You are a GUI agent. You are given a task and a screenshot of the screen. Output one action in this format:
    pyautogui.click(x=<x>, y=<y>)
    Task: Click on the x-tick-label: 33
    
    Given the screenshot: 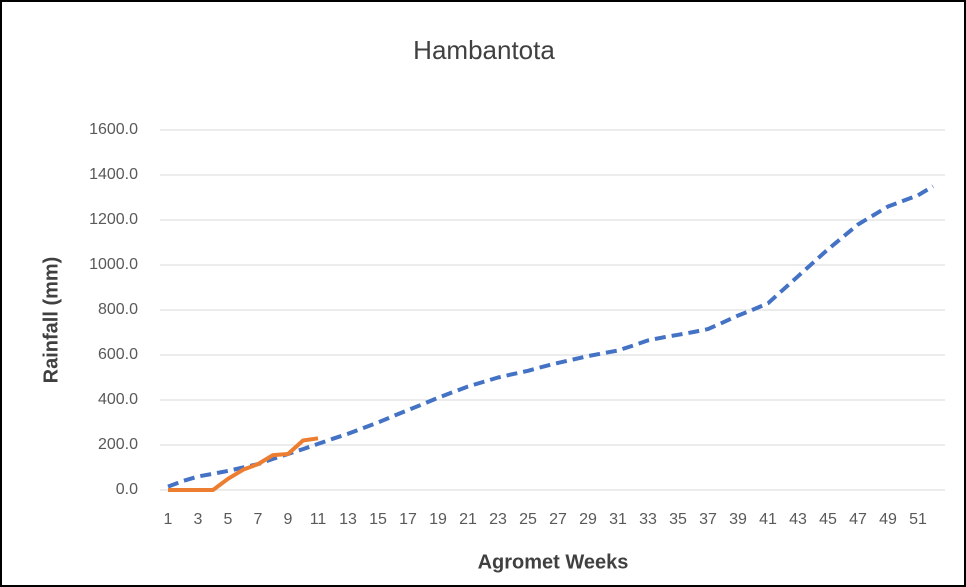 What is the action you would take?
    pyautogui.click(x=648, y=519)
    